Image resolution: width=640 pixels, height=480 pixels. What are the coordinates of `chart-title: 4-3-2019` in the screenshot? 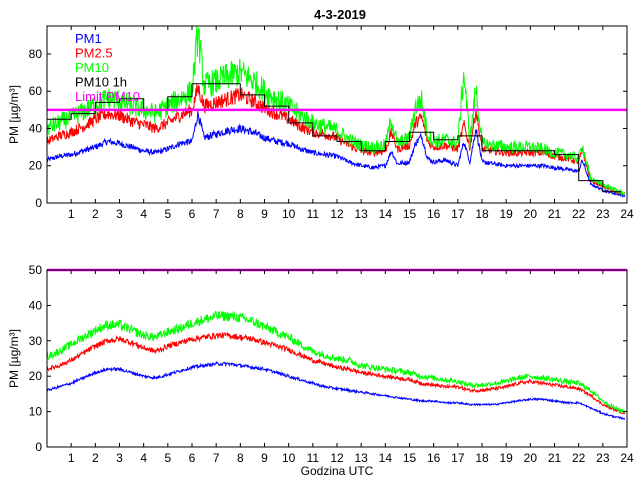 It's located at (340, 14).